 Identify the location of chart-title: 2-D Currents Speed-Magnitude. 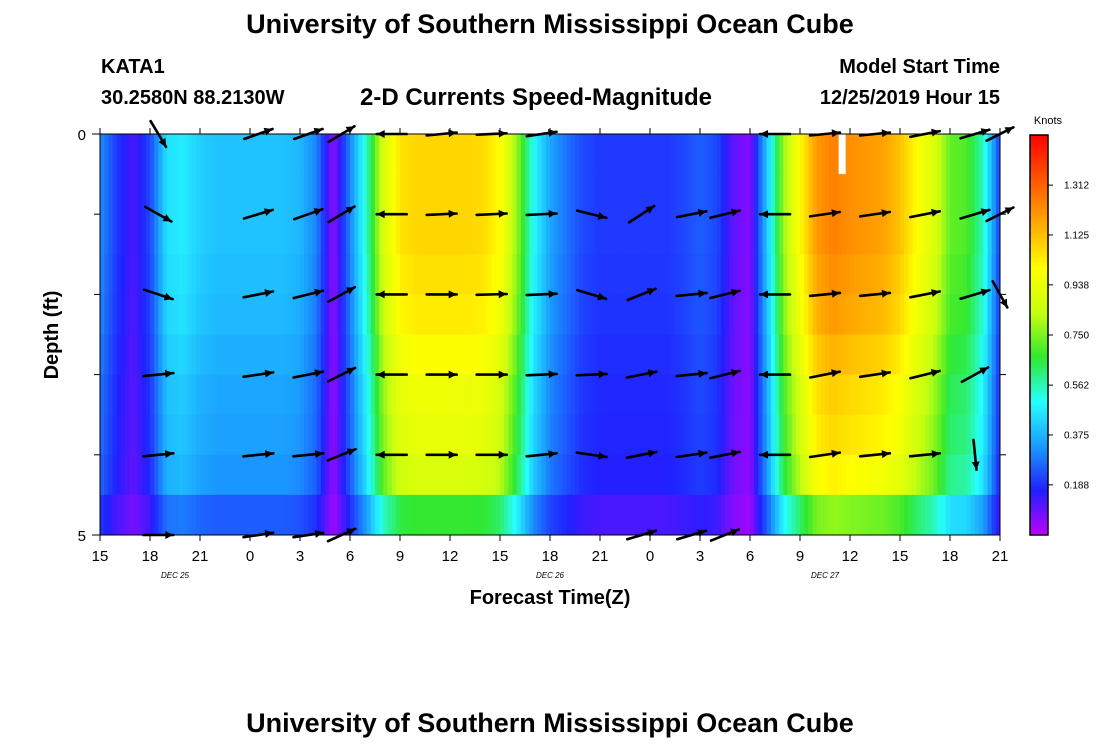
(536, 97).